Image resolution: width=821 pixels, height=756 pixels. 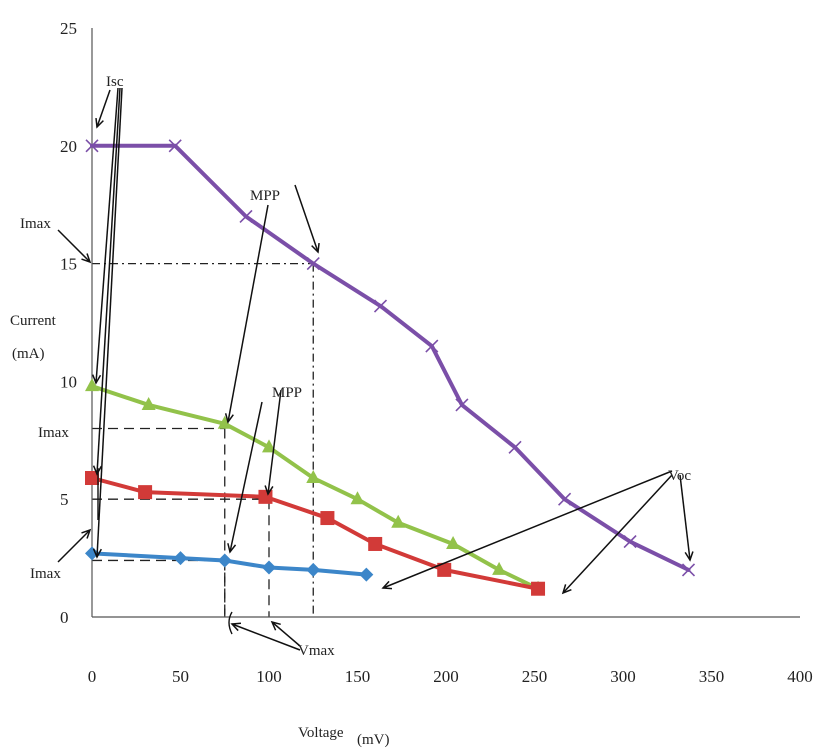 I want to click on y-tick-label: 15, so click(x=68, y=264).